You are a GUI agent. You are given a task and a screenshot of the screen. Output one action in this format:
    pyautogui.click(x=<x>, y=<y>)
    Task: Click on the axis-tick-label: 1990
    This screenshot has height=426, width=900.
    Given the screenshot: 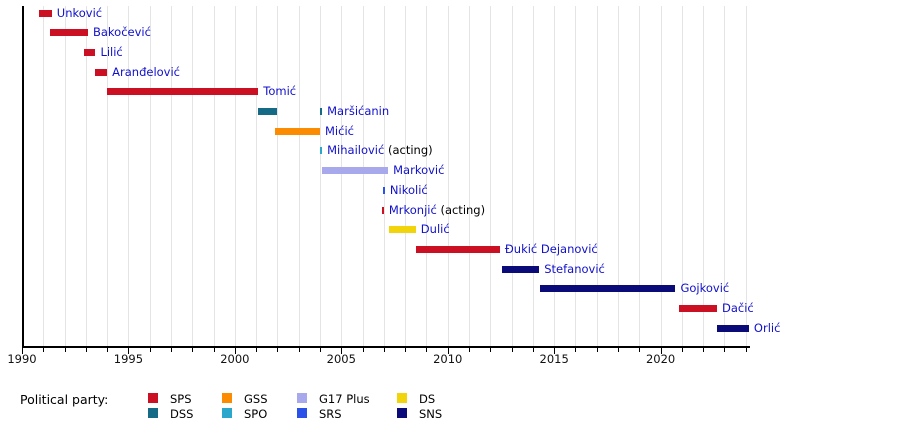 What is the action you would take?
    pyautogui.click(x=22, y=359)
    